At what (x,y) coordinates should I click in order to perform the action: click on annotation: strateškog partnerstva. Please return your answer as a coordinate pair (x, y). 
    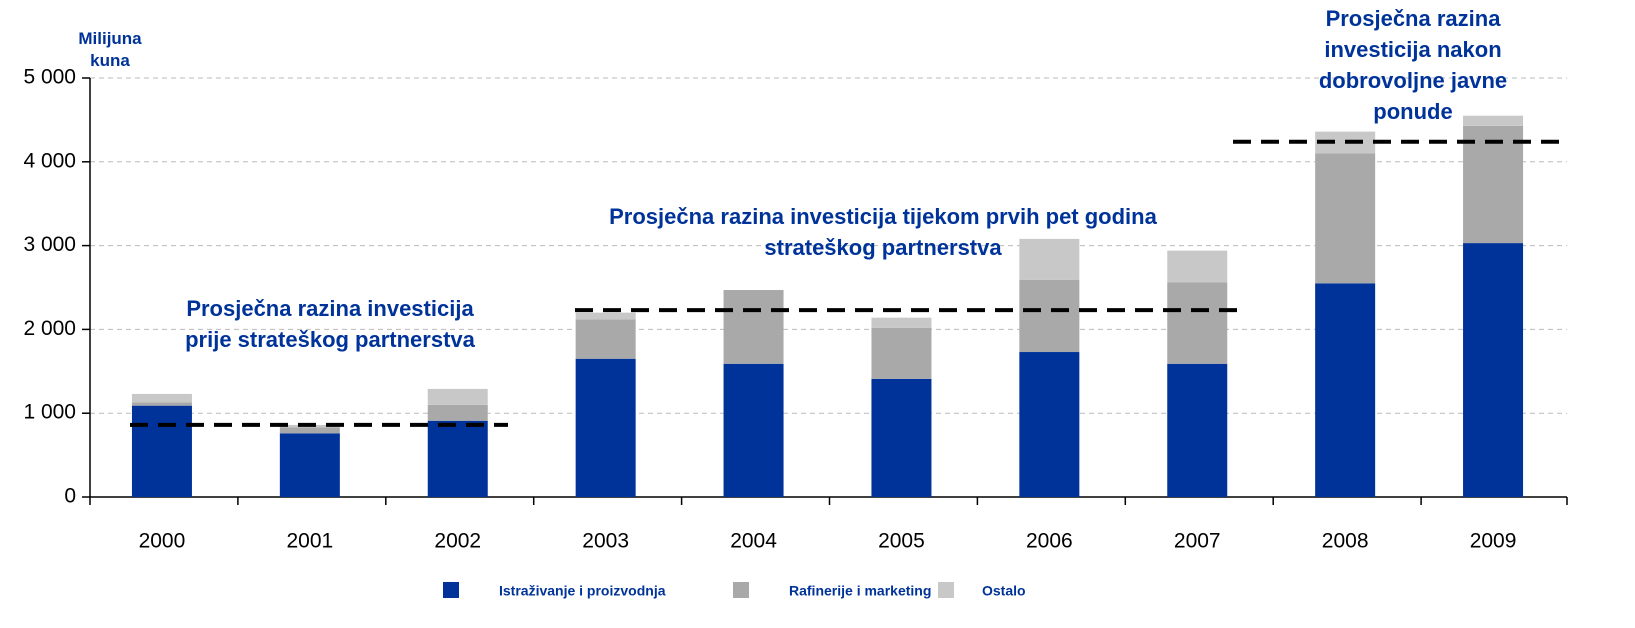
    Looking at the image, I should click on (883, 247).